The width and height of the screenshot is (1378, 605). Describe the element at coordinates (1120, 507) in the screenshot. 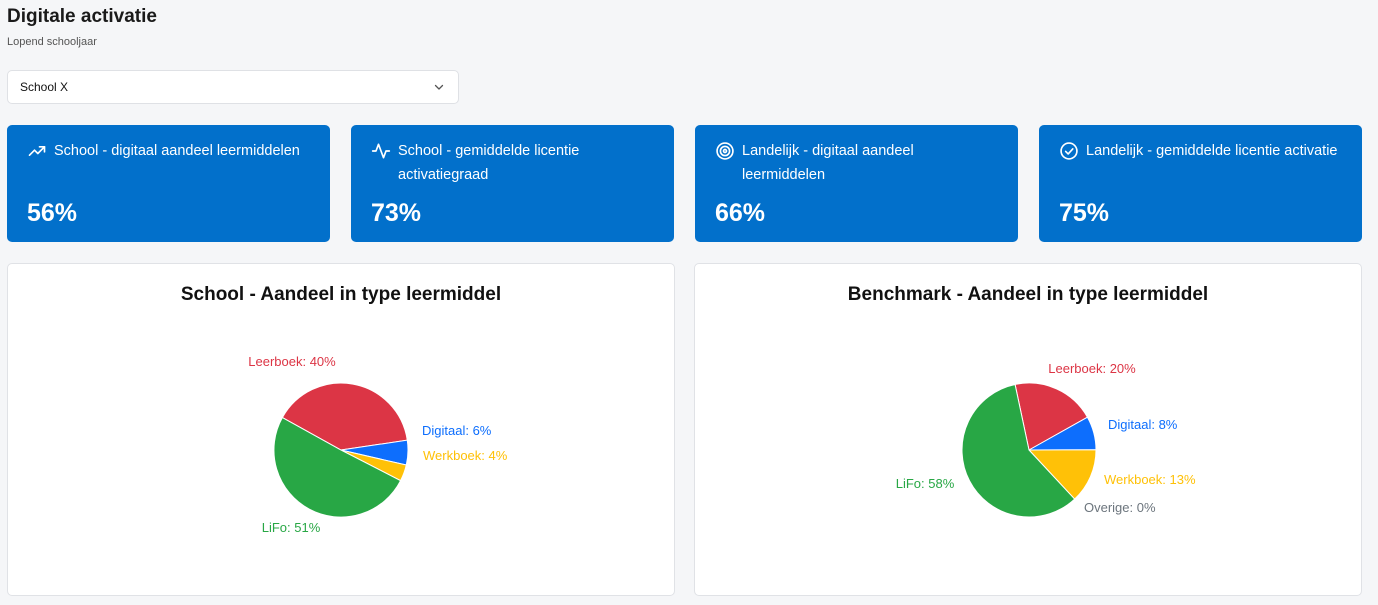

I see `pie-label-overige: Overige: 0%` at that location.